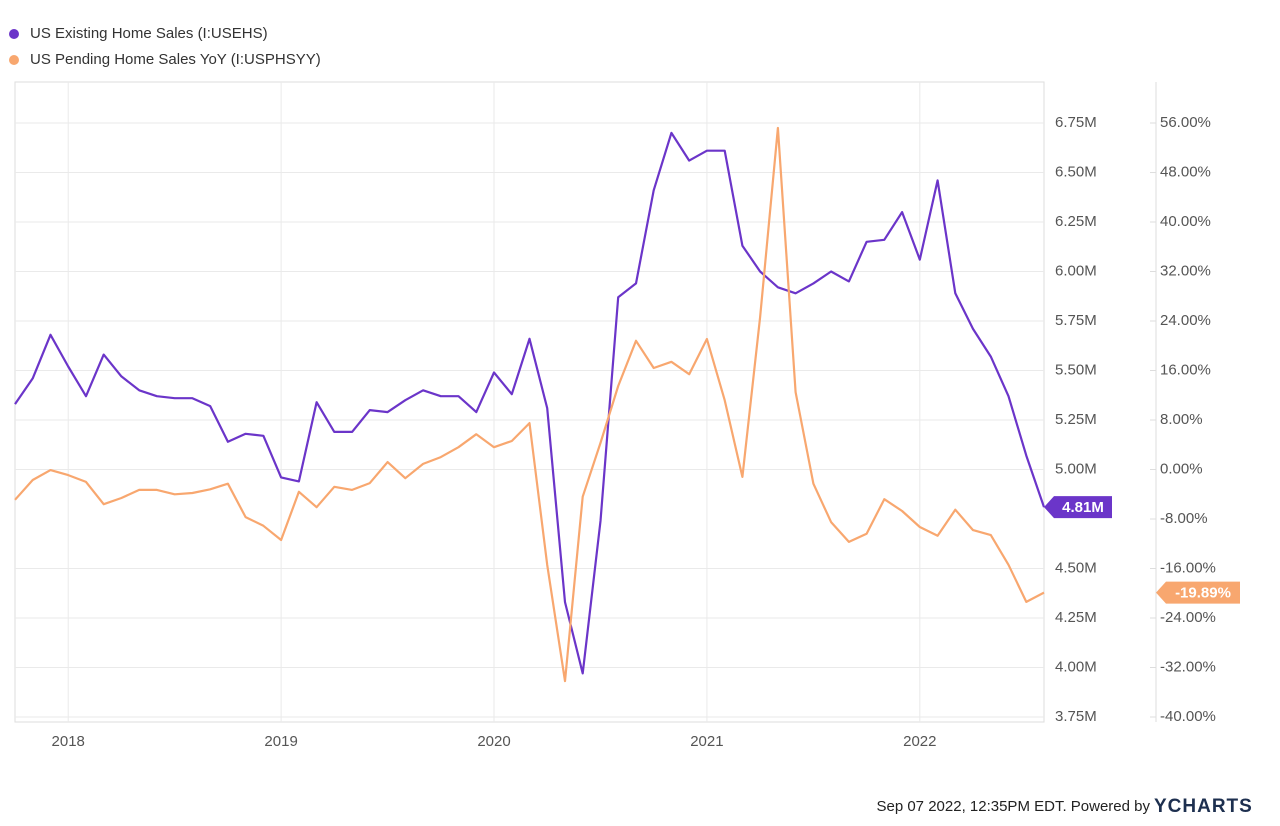 This screenshot has width=1280, height=826. Describe the element at coordinates (1083, 507) in the screenshot. I see `value-label: 4.81M` at that location.